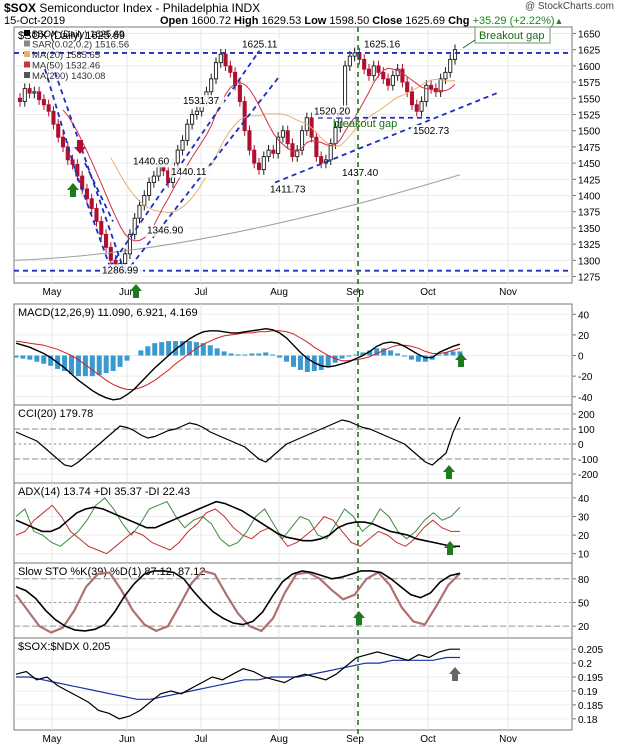  What do you see at coordinates (585, 398) in the screenshot?
I see `y-tick-label: -40` at bounding box center [585, 398].